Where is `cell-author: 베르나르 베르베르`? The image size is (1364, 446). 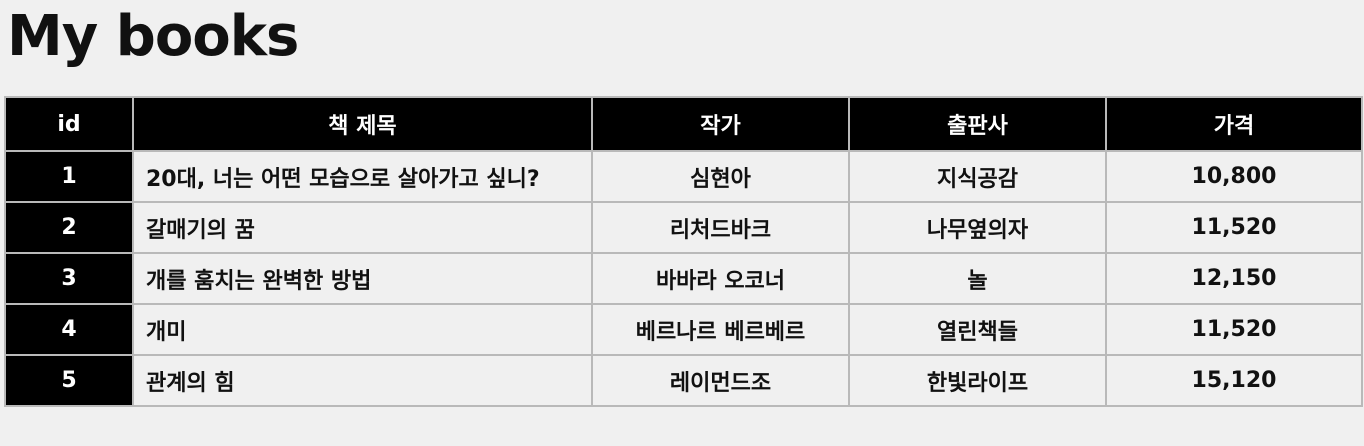 cell-author: 베르나르 베르베르 is located at coordinates (720, 329).